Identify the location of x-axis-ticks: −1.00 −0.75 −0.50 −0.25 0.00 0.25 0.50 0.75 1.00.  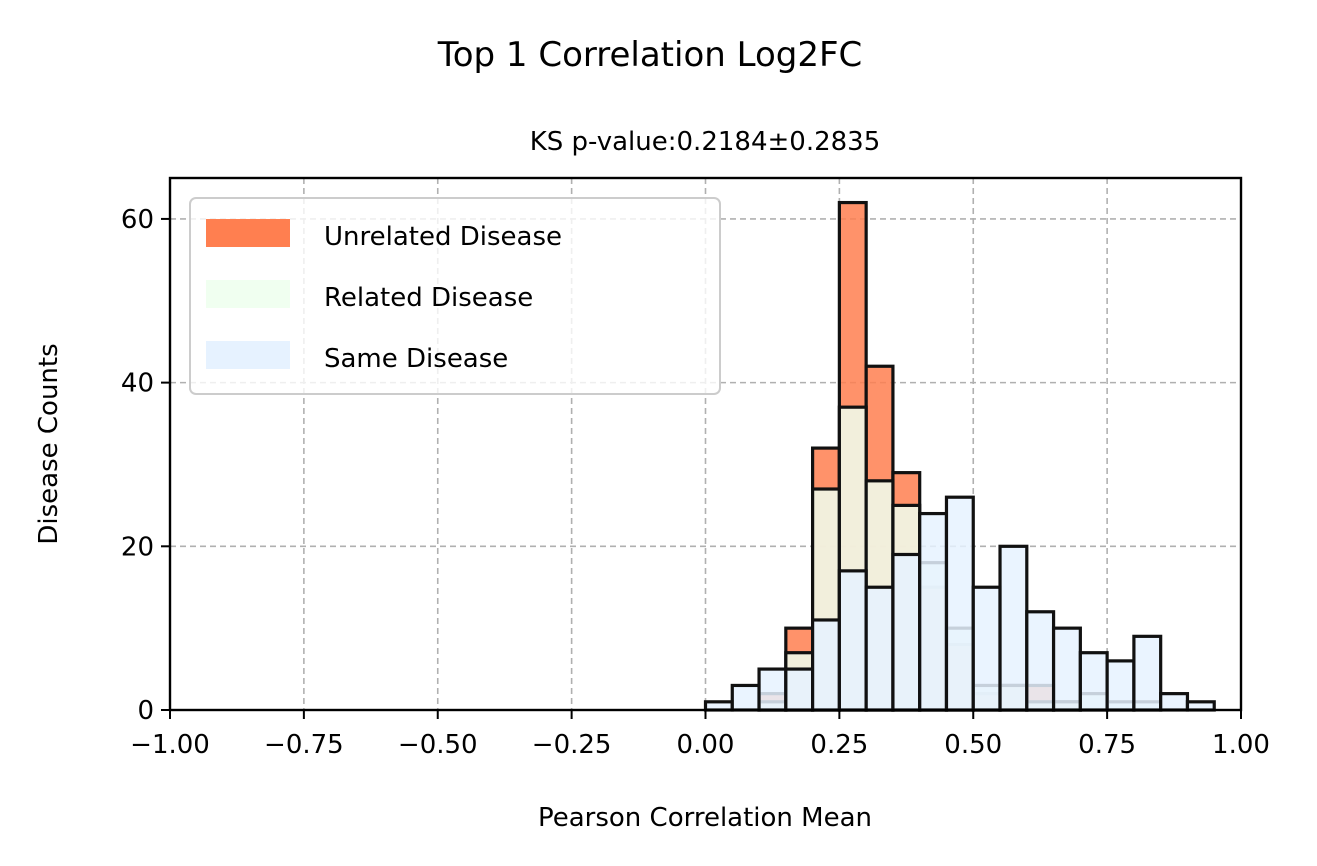
(700, 735).